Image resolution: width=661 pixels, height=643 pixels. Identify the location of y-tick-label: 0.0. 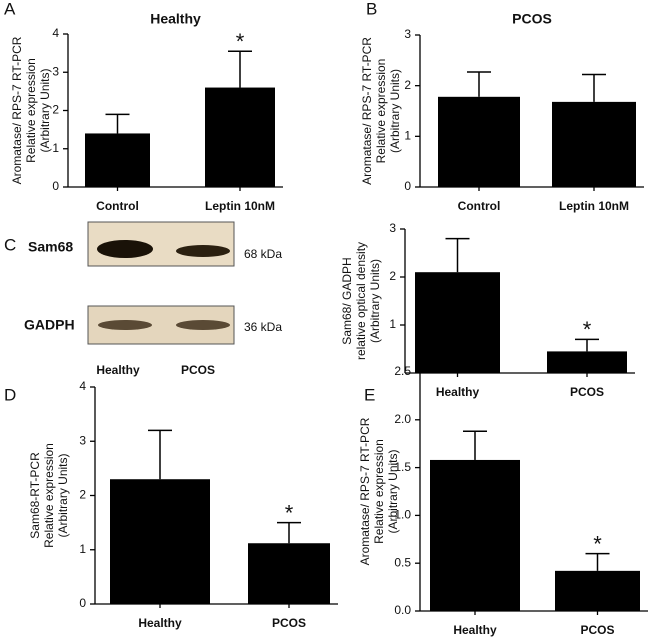
(402, 610).